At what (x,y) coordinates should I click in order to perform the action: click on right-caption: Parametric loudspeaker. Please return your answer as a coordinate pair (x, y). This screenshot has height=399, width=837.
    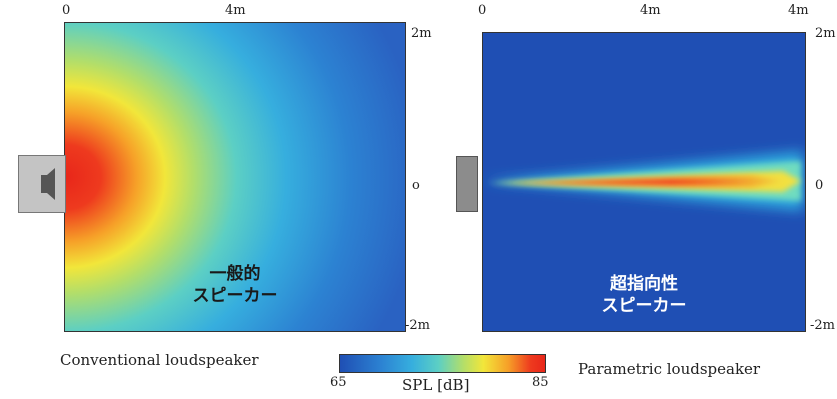
    Looking at the image, I should click on (669, 369).